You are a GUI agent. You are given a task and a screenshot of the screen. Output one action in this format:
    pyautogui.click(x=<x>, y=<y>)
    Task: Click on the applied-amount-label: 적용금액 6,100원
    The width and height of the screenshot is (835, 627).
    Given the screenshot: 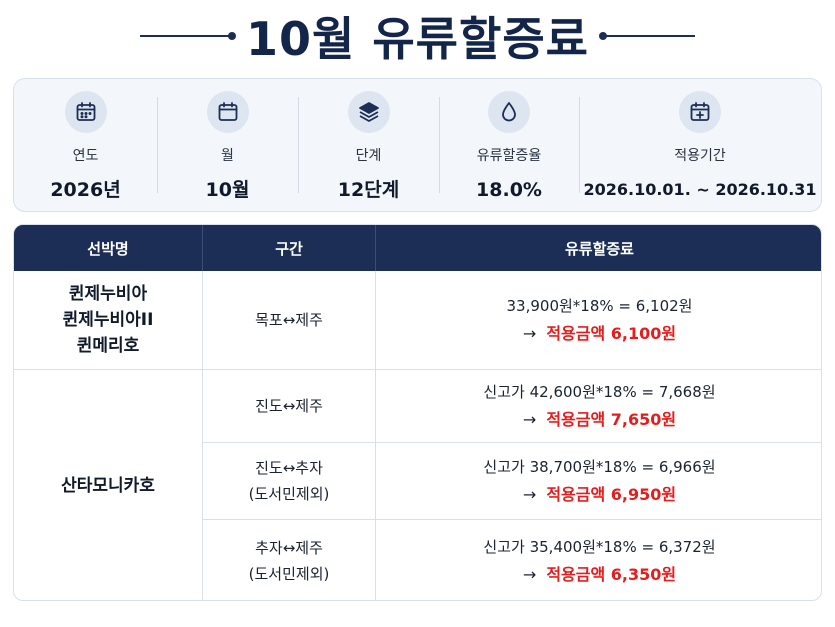 What is the action you would take?
    pyautogui.click(x=611, y=333)
    